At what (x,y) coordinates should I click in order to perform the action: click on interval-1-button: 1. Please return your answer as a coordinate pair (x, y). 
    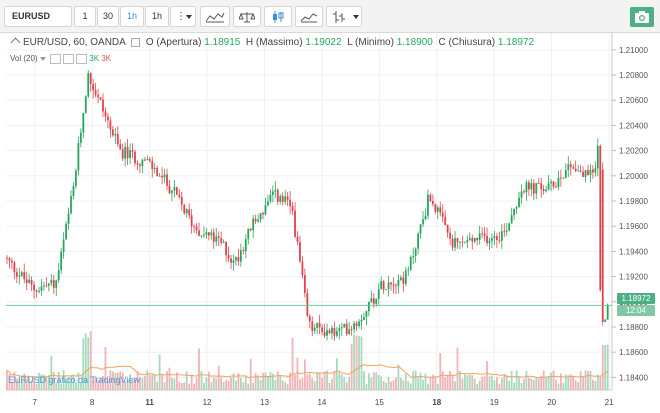
    Looking at the image, I should click on (85, 16).